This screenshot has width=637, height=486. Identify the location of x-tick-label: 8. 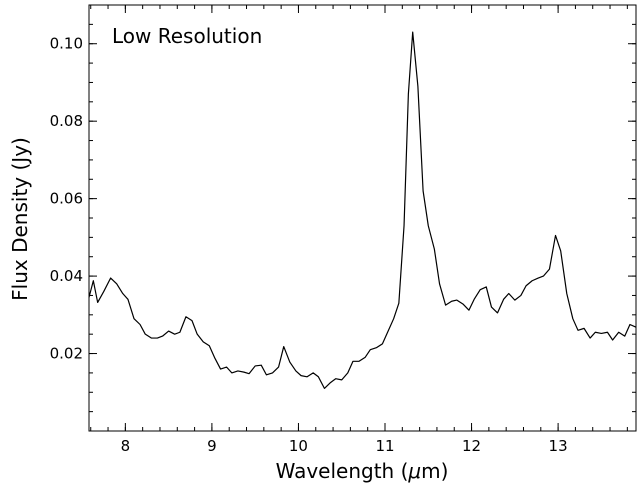
(126, 446).